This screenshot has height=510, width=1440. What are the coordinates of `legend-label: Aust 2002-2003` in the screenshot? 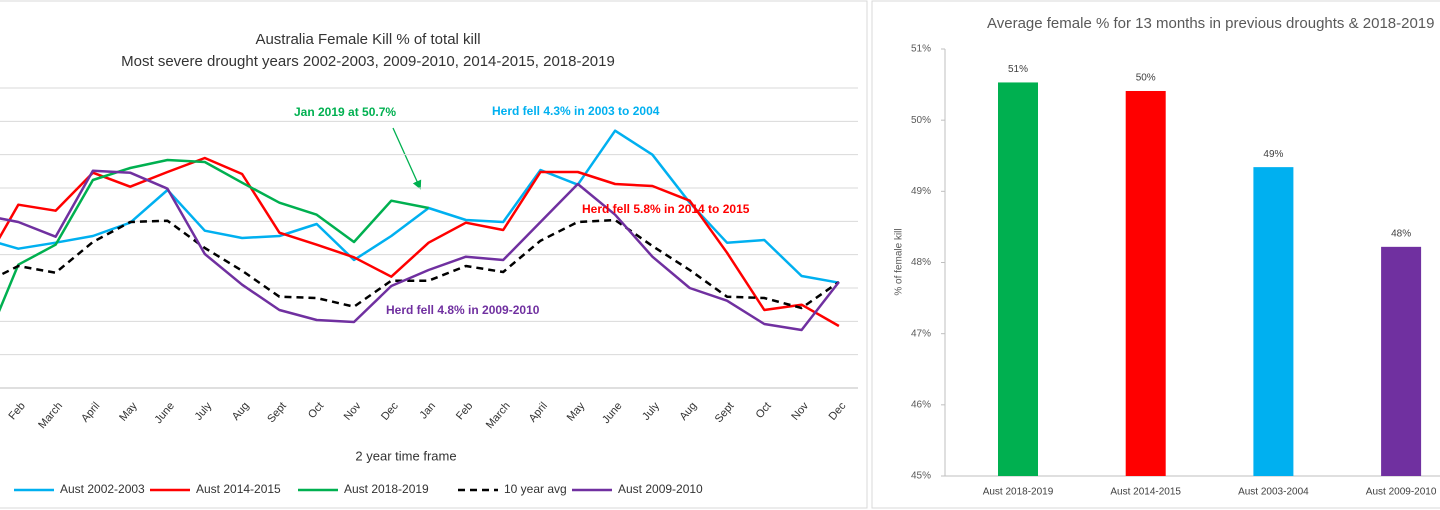 It's located at (102, 489).